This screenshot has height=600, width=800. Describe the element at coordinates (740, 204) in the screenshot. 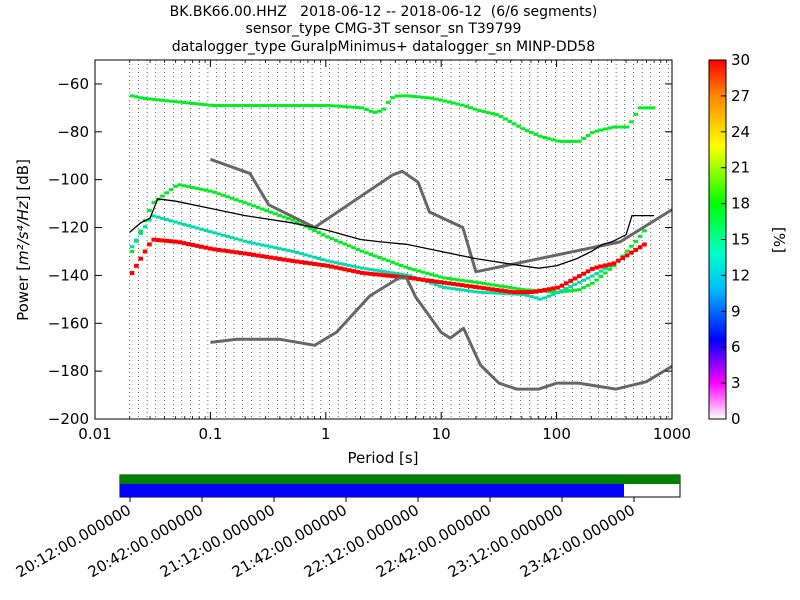

I see `colorbar-tick-label-6: 18` at that location.